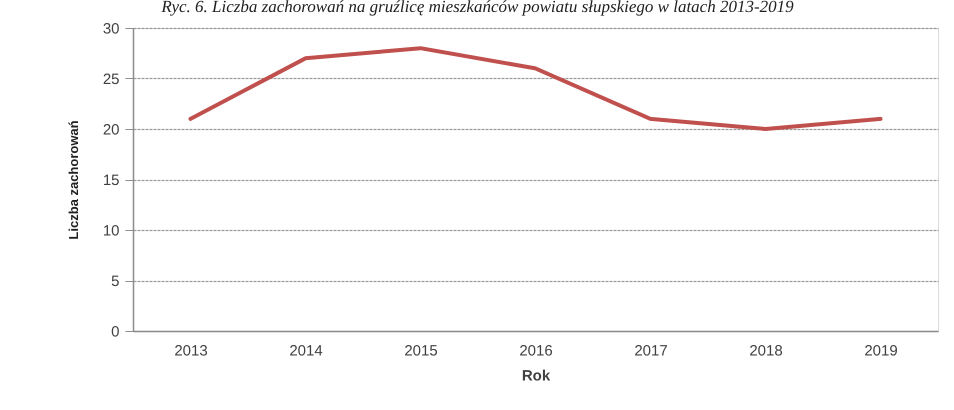 The width and height of the screenshot is (954, 410). I want to click on x-tick-label: 2015, so click(421, 351).